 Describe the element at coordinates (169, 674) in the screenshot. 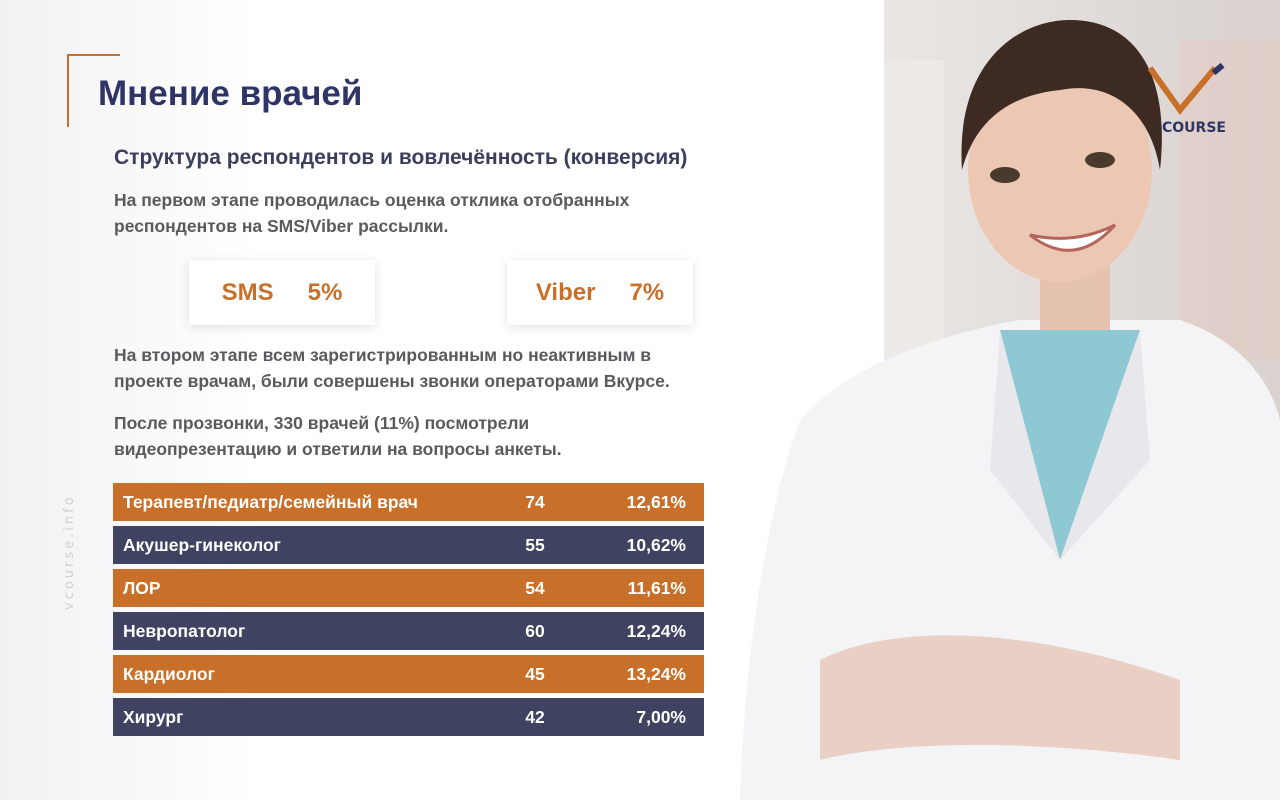

I see `table-cell: Кардиолог` at that location.